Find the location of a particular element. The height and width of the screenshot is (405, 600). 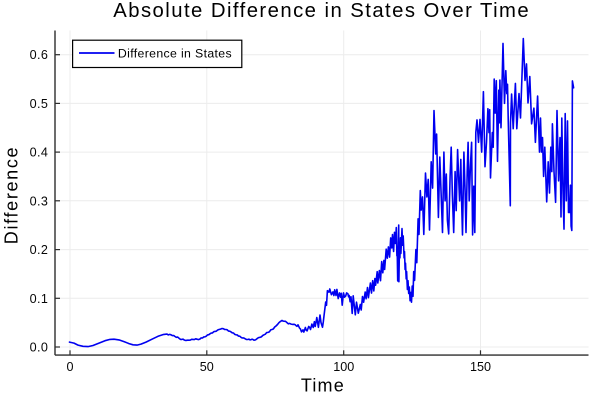

svg-text: 0.4 is located at coordinates (39, 153).